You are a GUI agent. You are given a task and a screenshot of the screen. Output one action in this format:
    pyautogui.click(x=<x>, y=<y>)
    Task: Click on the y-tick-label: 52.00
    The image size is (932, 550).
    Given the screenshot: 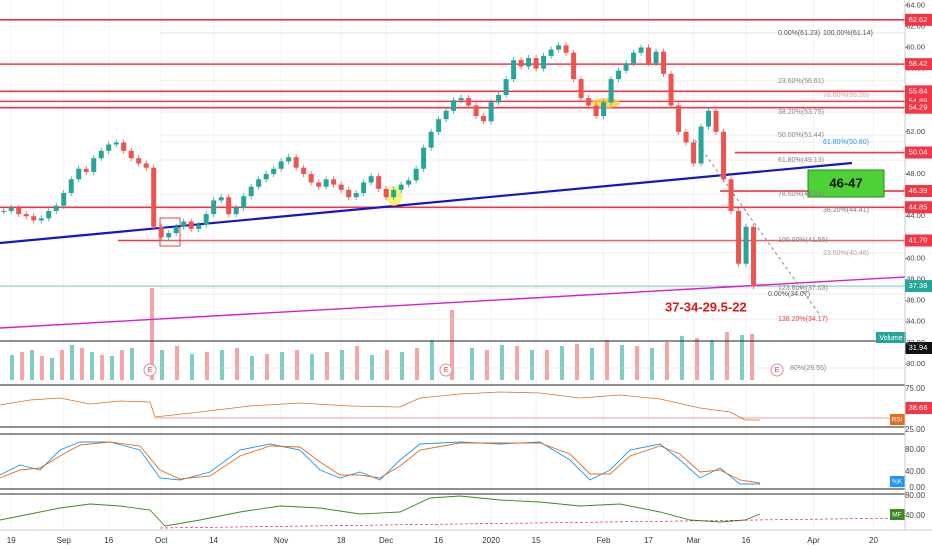 What is the action you would take?
    pyautogui.click(x=915, y=131)
    